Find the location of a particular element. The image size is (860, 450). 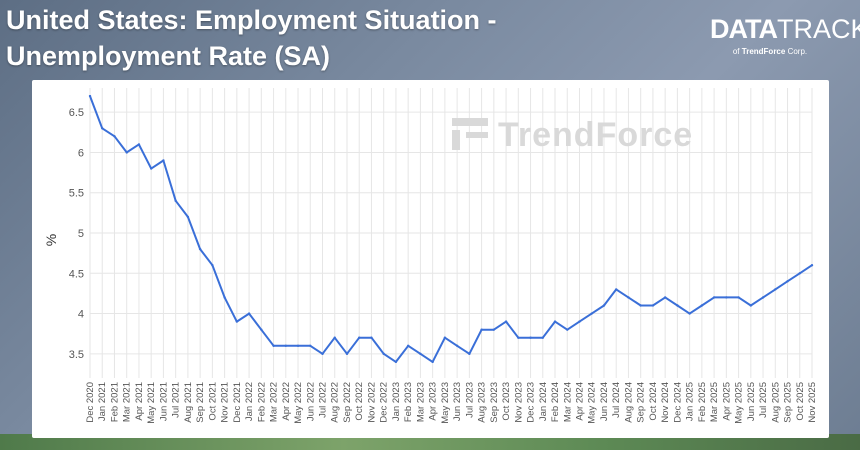

y-axis-label: % is located at coordinates (51, 240).